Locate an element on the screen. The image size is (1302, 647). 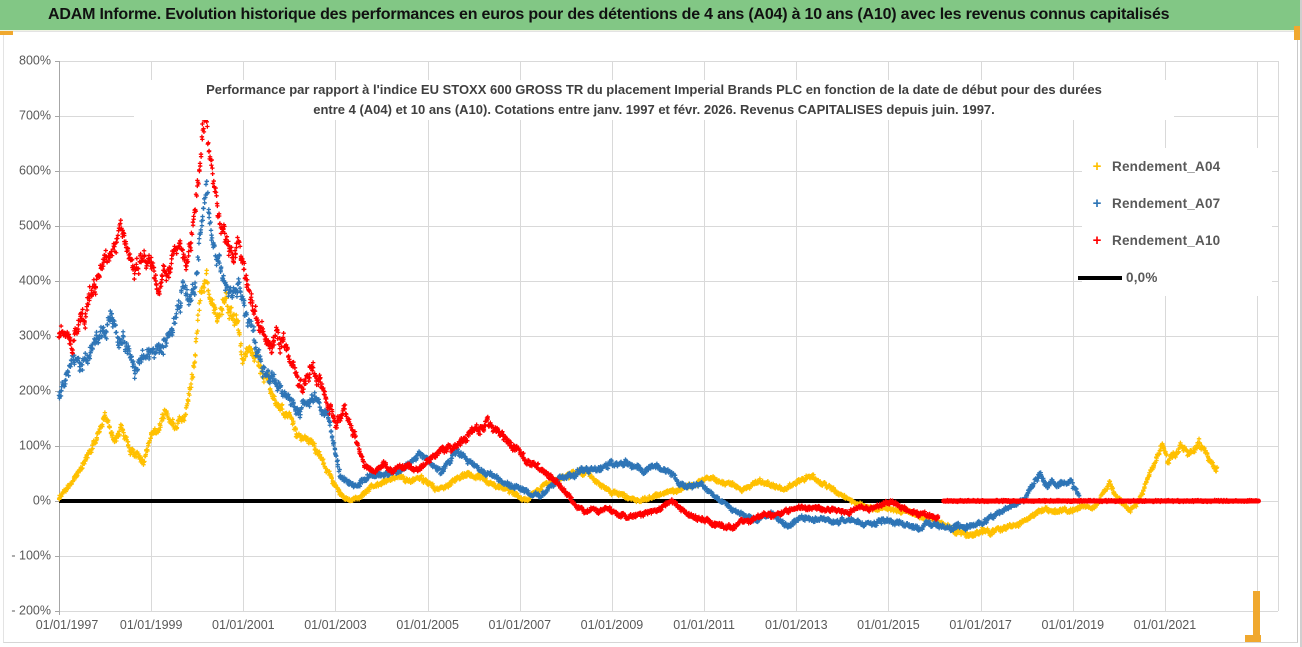
legend-item-a07: + Rendement_A07 is located at coordinates (1177, 203).